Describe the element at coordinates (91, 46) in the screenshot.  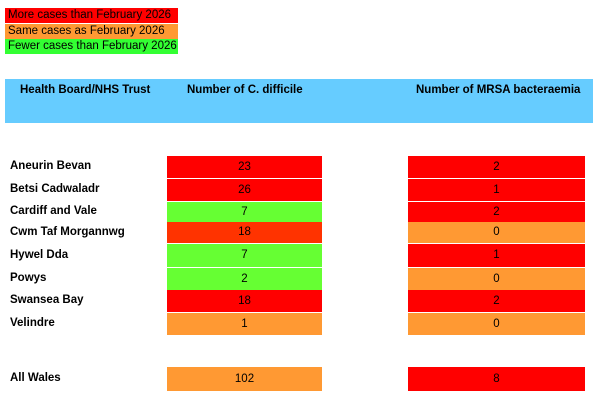
I see `legend-fewer-cases: Fewer cases than February 2026` at that location.